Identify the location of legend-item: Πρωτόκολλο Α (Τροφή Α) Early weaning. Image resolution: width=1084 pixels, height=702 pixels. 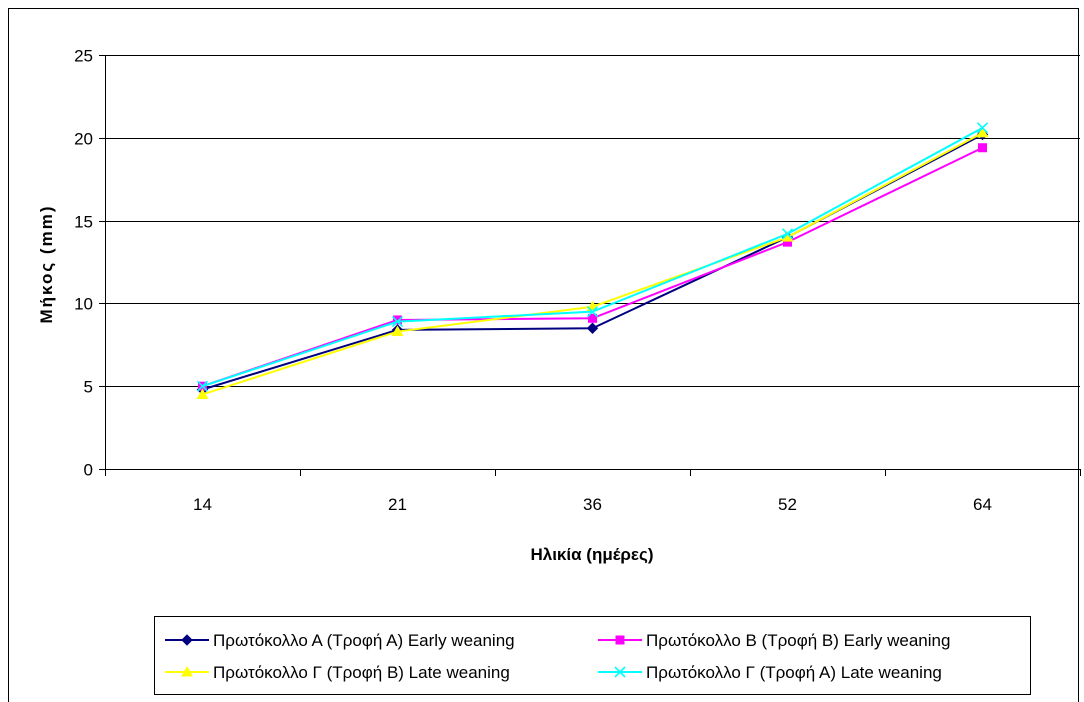
(340, 640).